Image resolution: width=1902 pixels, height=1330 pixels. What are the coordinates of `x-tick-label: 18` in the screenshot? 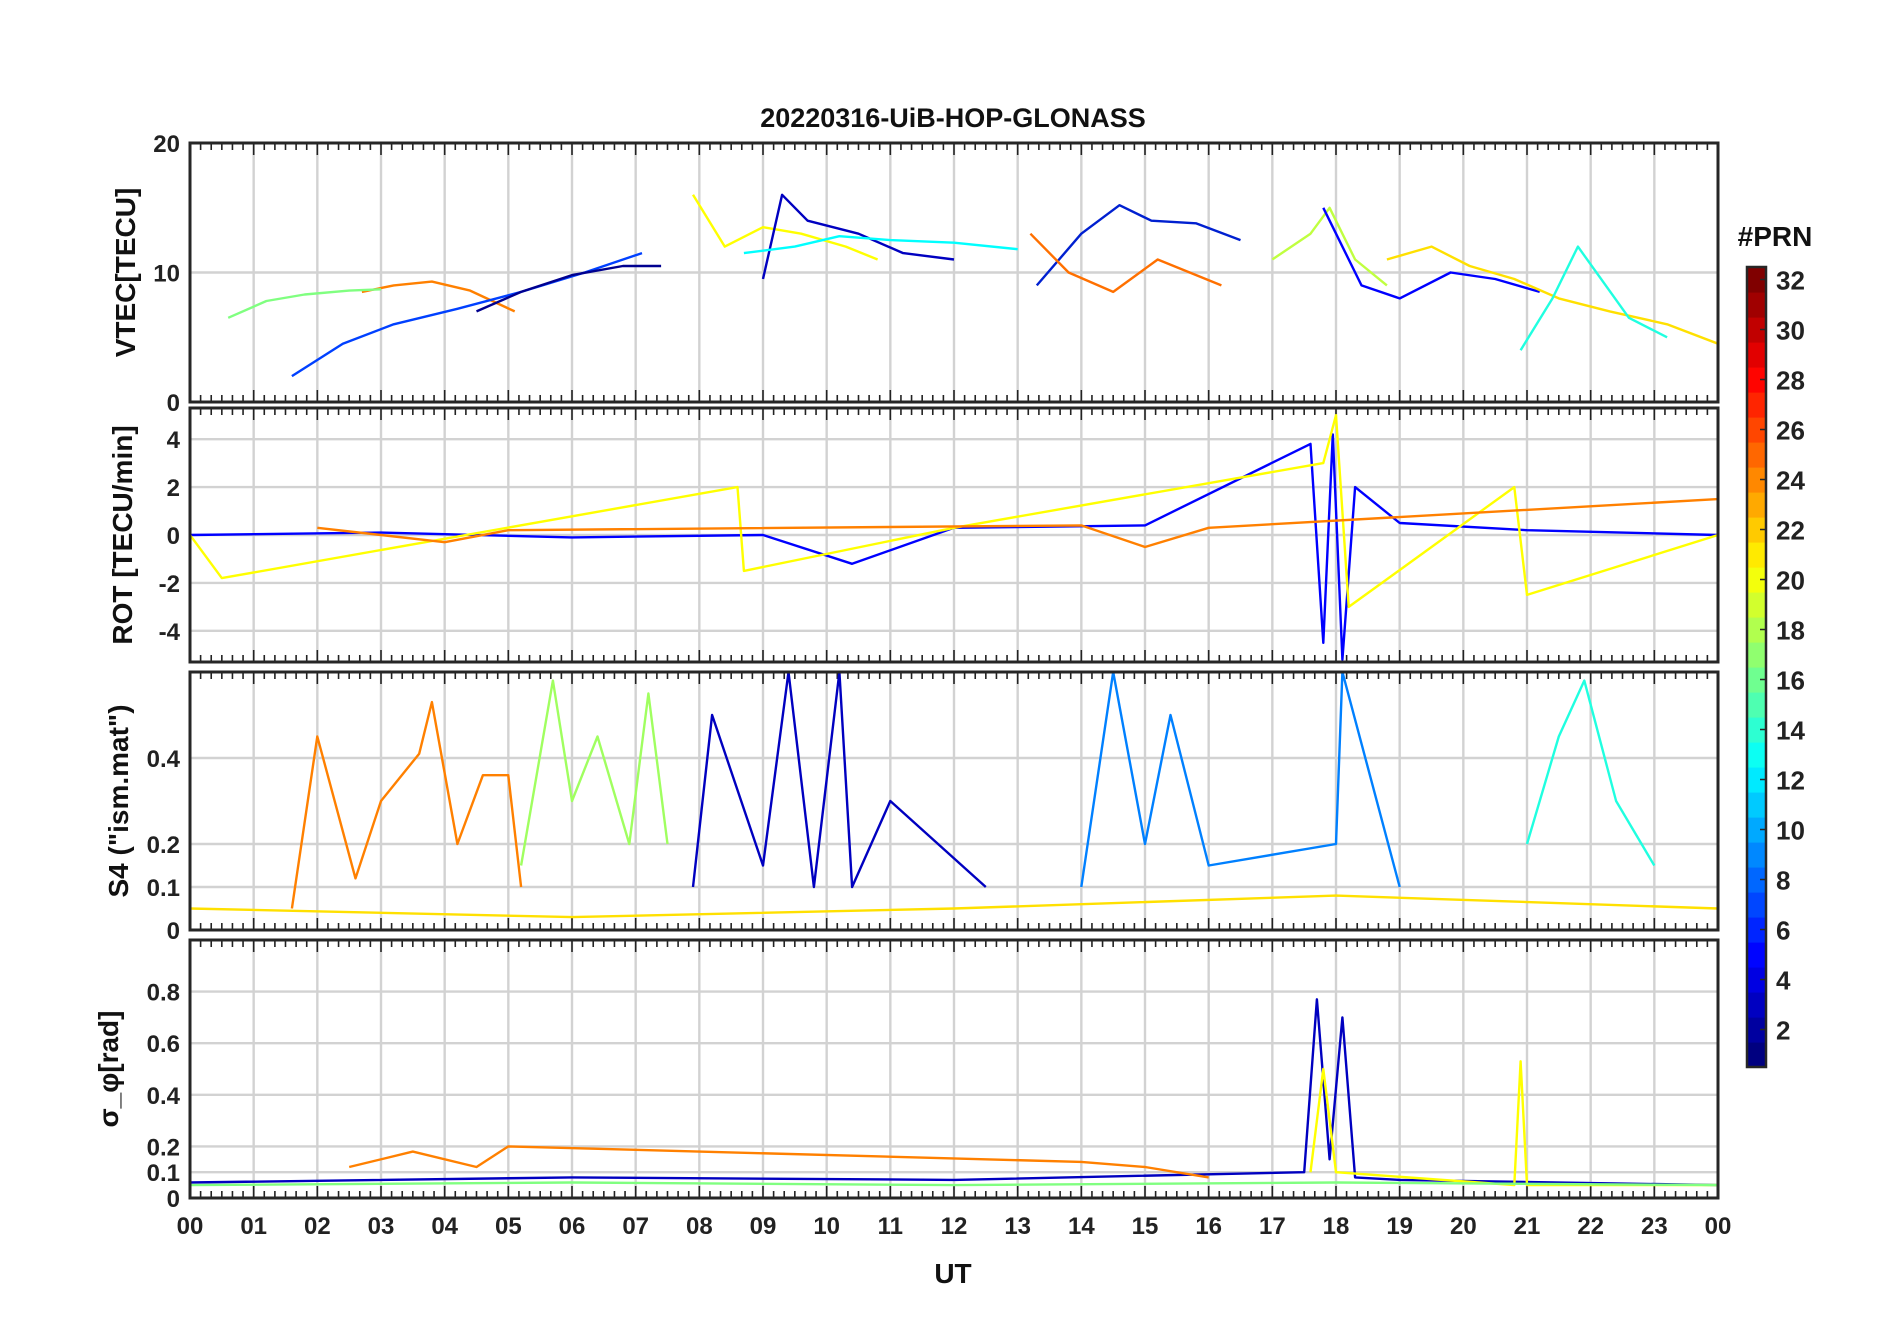 It's located at (1336, 1226).